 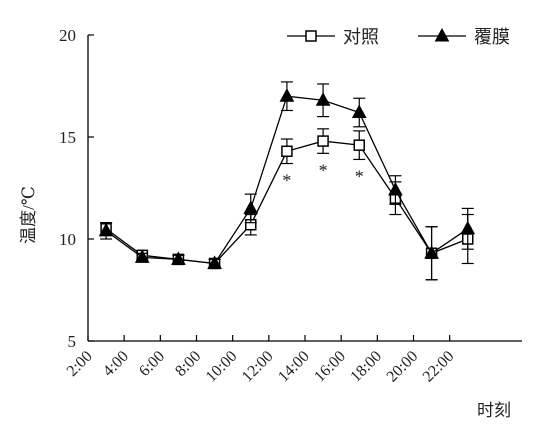 I want to click on legend-label: 对照, so click(x=361, y=37).